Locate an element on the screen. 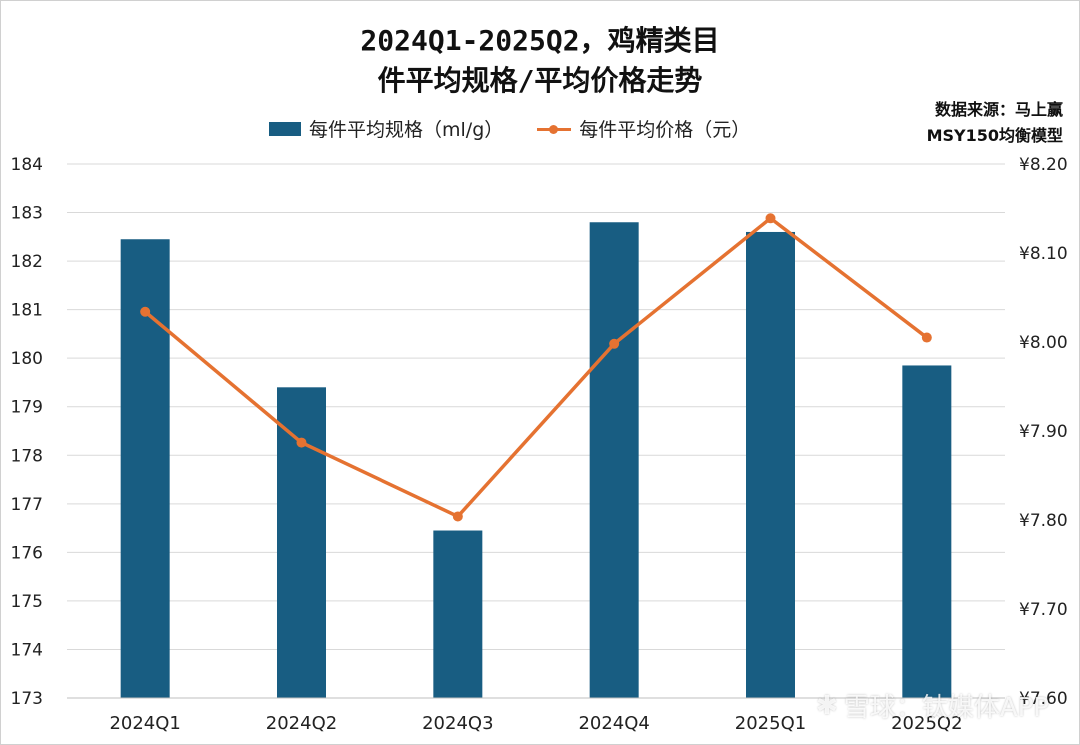  source-note-line-1: 数据来源：马上赢 is located at coordinates (998, 109).